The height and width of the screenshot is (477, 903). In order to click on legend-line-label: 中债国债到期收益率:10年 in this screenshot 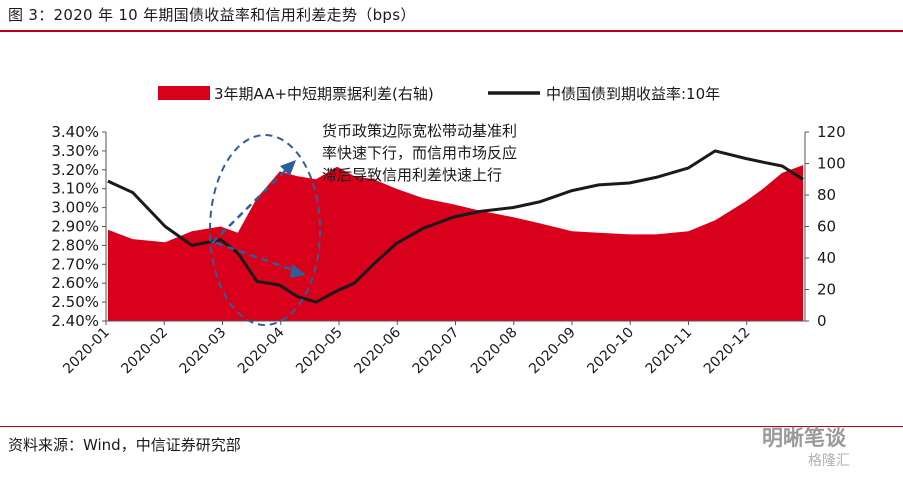, I will do `click(633, 94)`.